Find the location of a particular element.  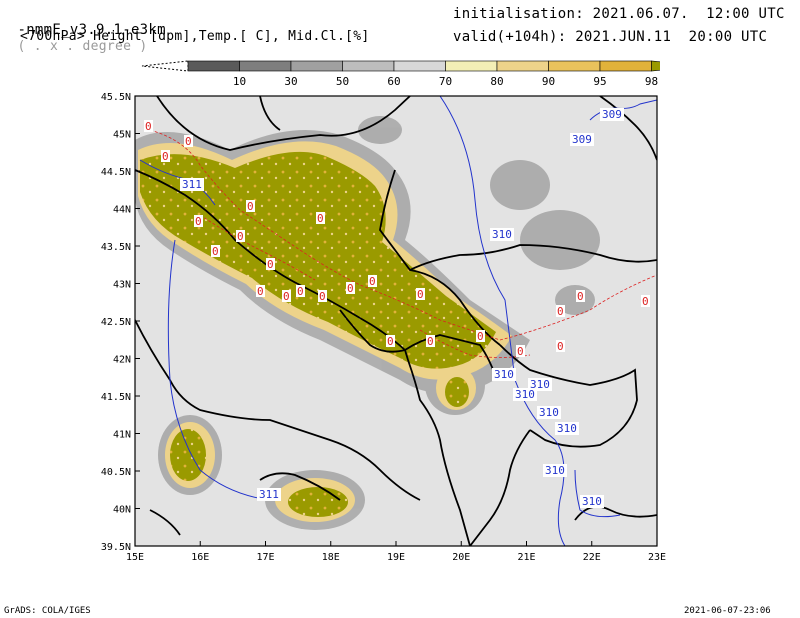

lat-tick-label: 41N is located at coordinates (122, 435).